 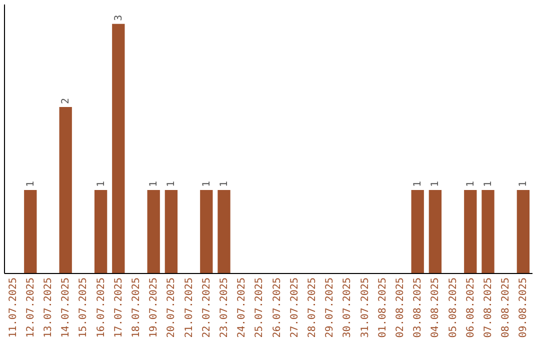 I want to click on x-tick-label: 11.07.2025, so click(x=13, y=308).